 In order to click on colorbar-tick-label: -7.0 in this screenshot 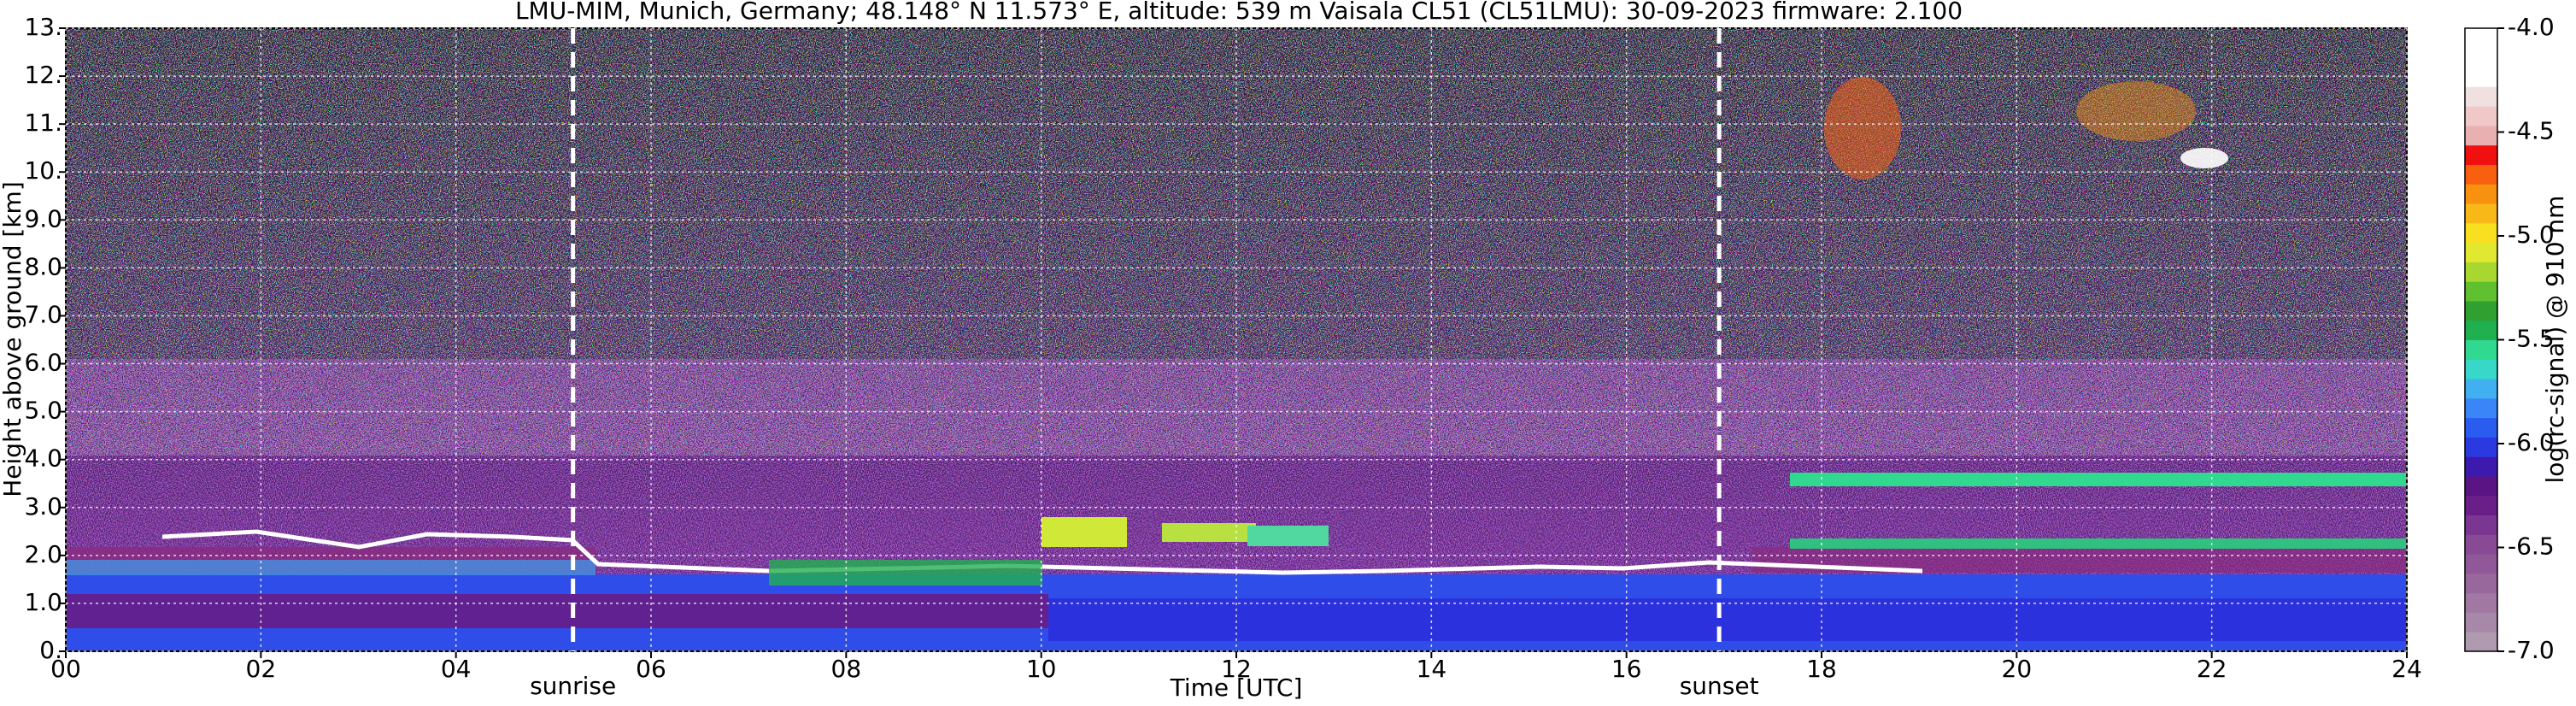, I will do `click(2531, 650)`.